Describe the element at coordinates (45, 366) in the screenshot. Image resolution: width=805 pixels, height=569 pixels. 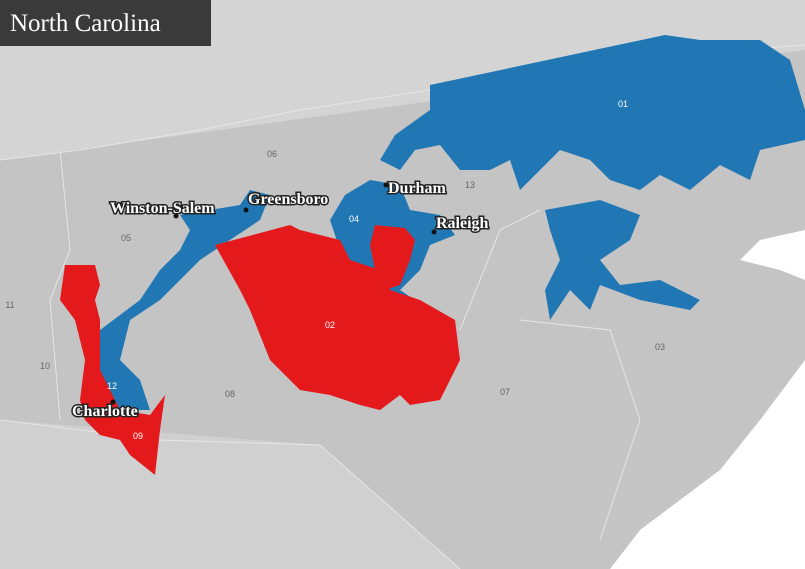
I see `district-label: 10` at that location.